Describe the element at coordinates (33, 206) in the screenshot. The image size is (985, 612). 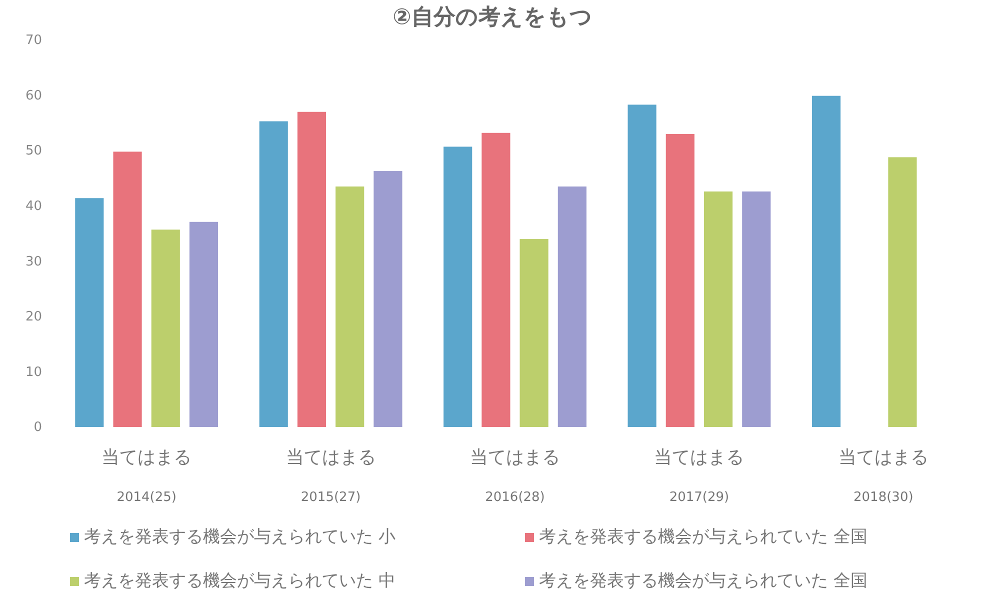
I see `y-tick-label: 40` at that location.